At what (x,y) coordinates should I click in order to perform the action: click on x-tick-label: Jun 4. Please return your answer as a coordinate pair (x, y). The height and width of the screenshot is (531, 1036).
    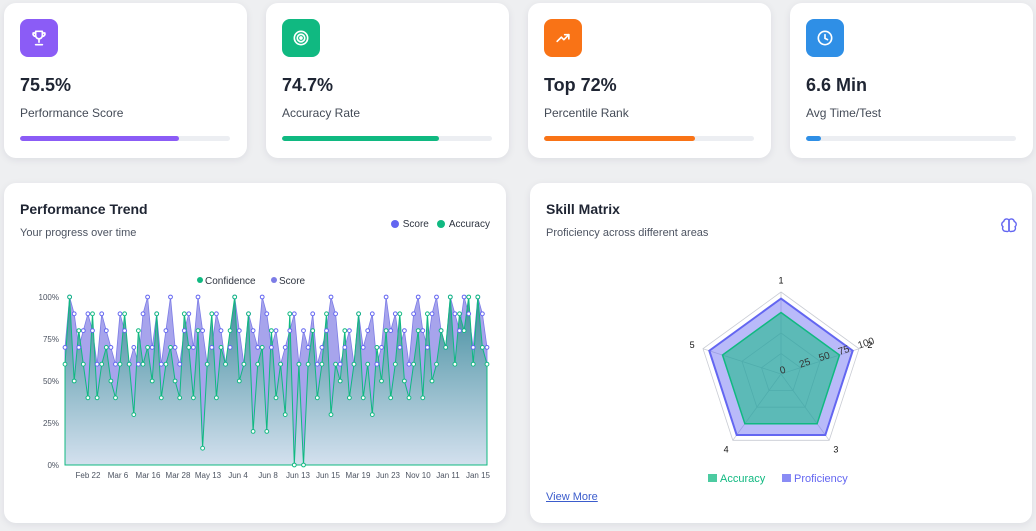
    Looking at the image, I should click on (238, 475).